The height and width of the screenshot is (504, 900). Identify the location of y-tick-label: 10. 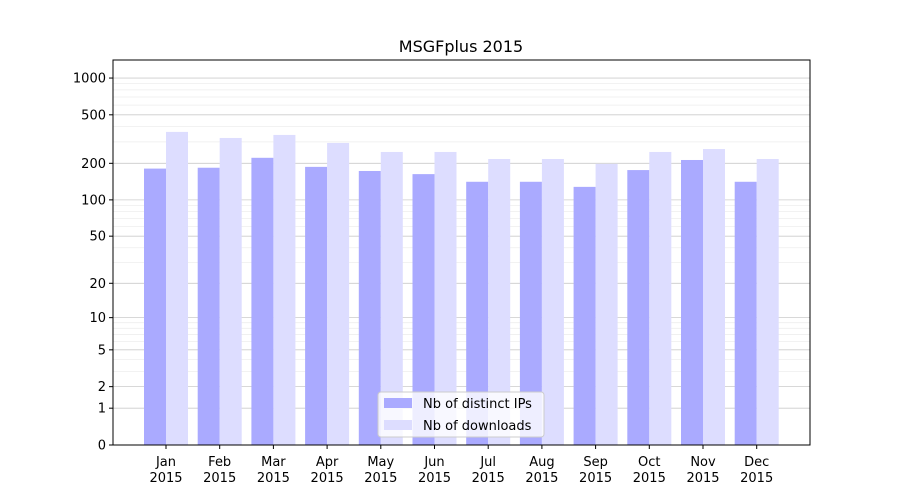
(97, 318).